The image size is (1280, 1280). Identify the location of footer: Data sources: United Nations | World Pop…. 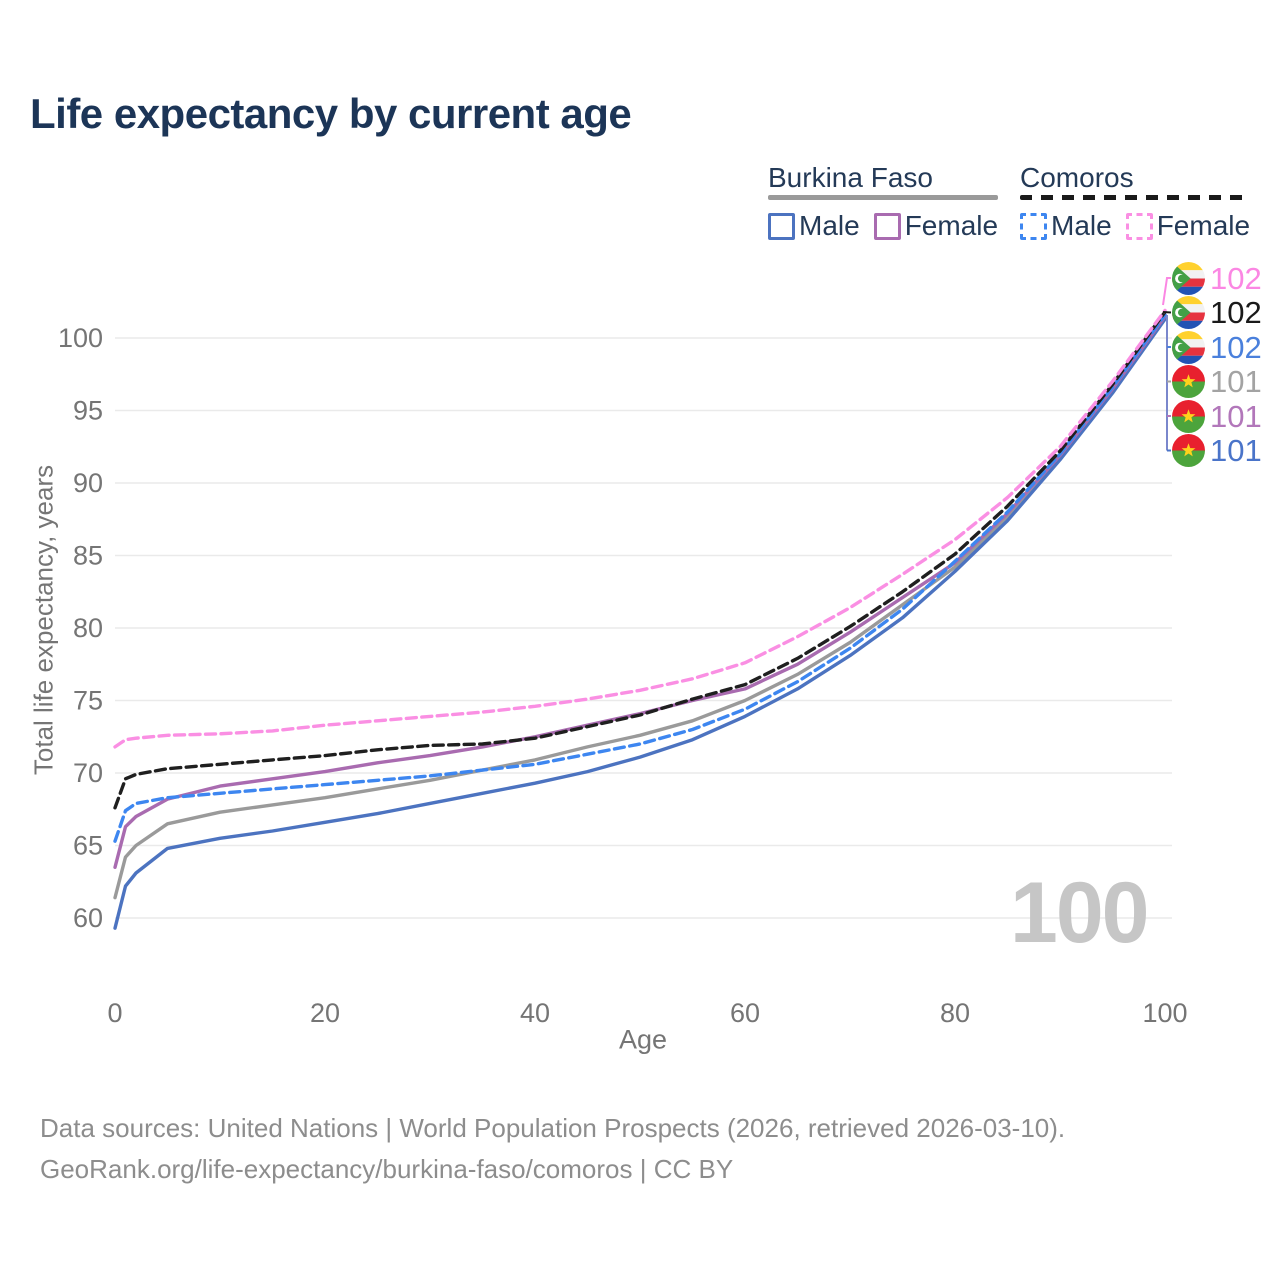
(552, 1149).